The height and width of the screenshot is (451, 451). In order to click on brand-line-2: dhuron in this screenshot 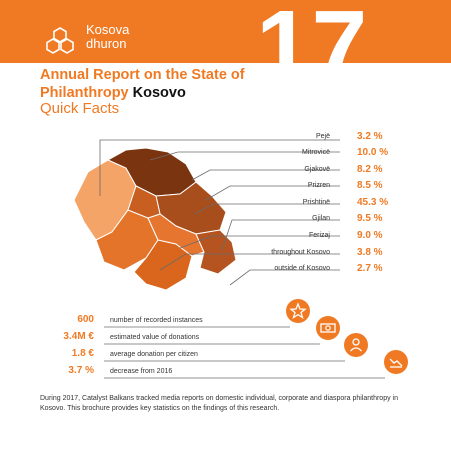, I will do `click(106, 43)`.